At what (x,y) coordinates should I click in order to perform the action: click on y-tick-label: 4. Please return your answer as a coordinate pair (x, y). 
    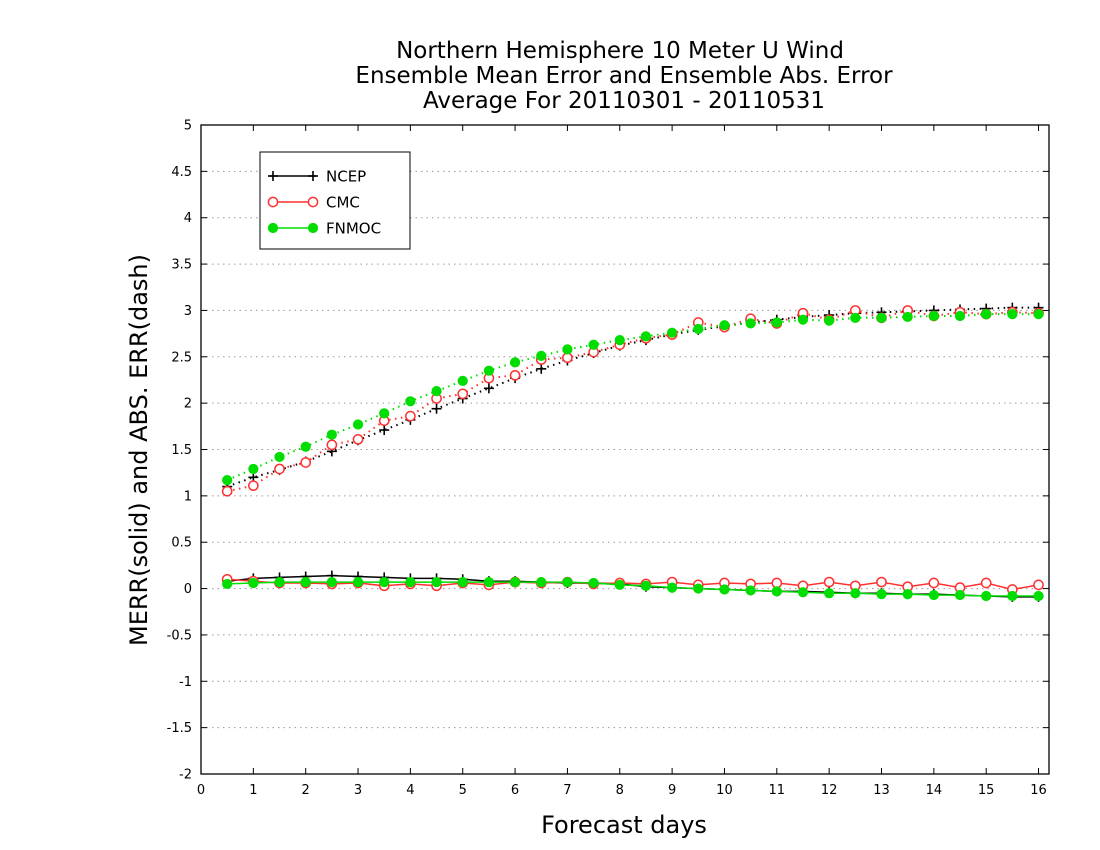
    Looking at the image, I should click on (188, 218).